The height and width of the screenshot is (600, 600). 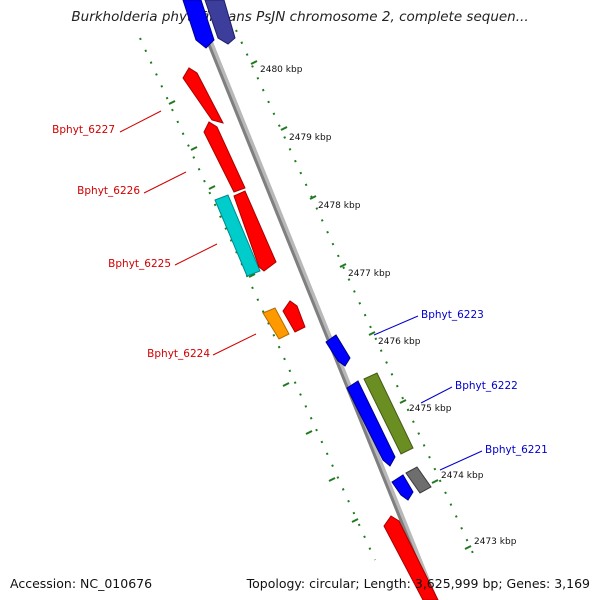 I want to click on ruler-tick-label: 2474 kbp, so click(x=462, y=476).